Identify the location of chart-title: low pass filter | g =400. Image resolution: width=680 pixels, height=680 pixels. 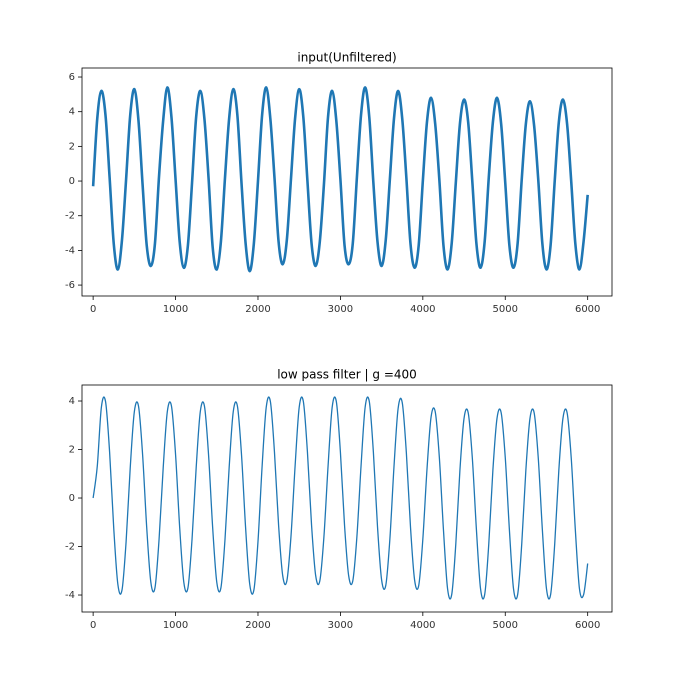
(347, 375).